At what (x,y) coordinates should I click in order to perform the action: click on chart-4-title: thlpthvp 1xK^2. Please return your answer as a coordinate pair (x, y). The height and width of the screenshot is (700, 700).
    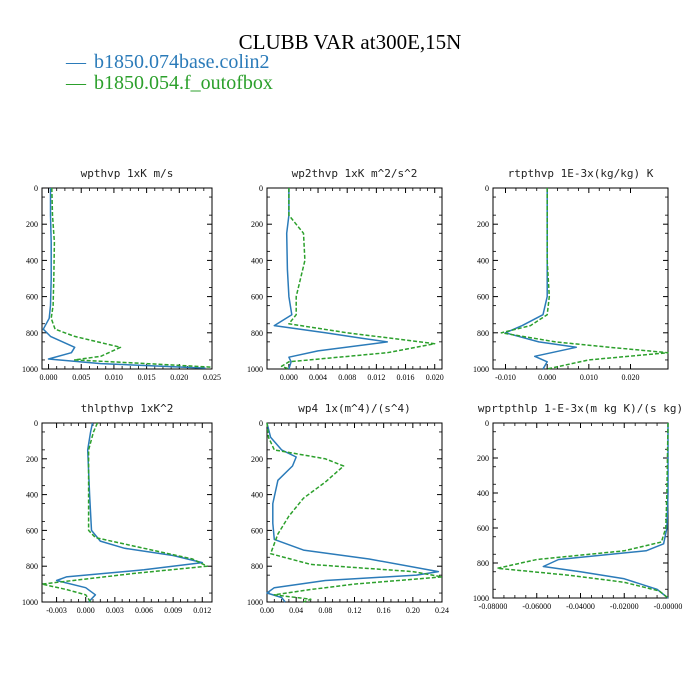
    Looking at the image, I should click on (127, 408).